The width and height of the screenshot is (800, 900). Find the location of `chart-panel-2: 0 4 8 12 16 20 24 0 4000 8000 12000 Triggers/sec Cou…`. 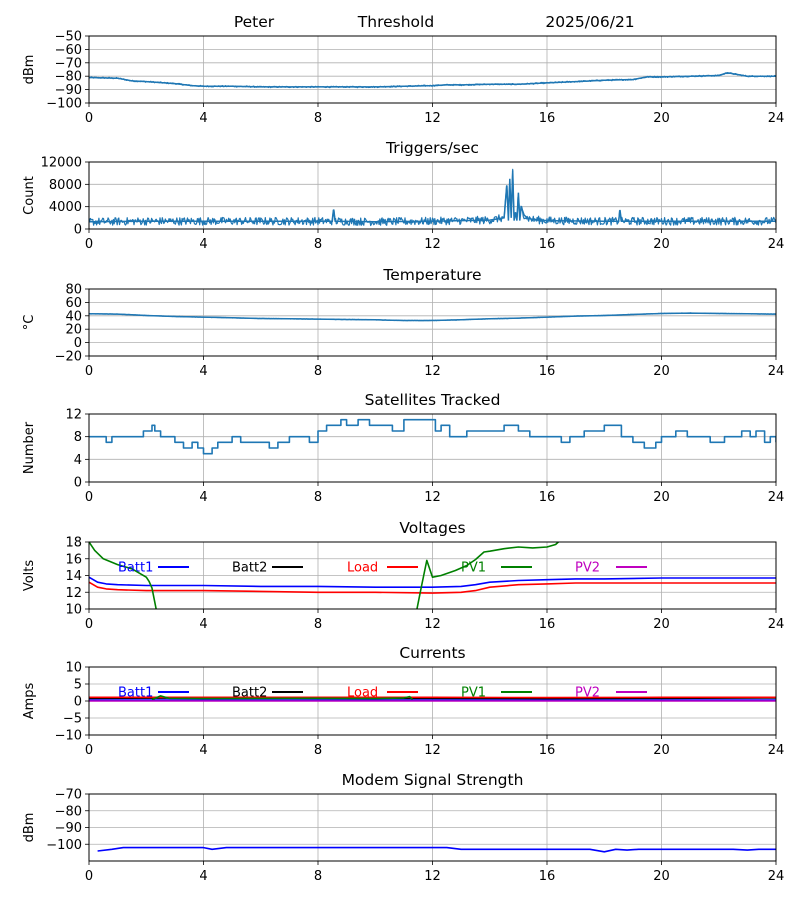

chart-panel-2: 0 4 8 12 16 20 24 0 4000 8000 12000 Triggers/sec Cou… is located at coordinates (403, 195).